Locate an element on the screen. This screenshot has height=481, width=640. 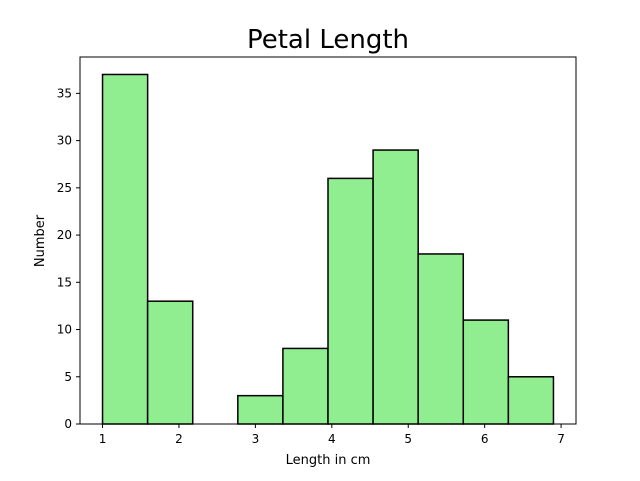
chart-title: Petal Length is located at coordinates (328, 40).